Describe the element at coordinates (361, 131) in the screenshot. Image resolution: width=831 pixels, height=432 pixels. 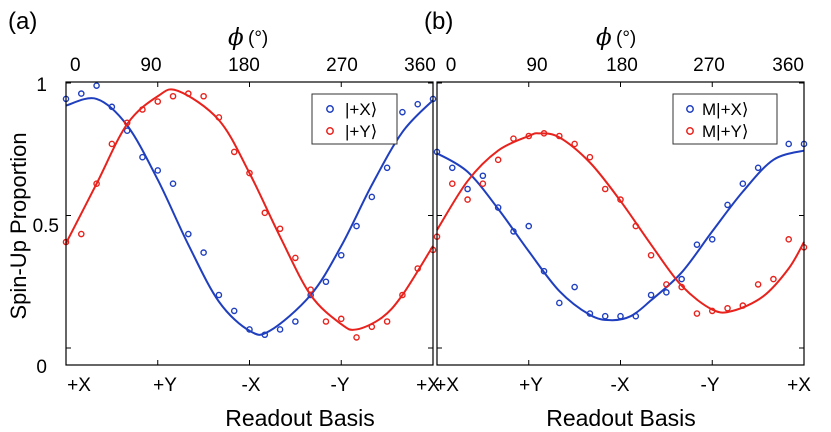
I see `panel-a-legend-label-plus-y: |+Y⟩` at that location.